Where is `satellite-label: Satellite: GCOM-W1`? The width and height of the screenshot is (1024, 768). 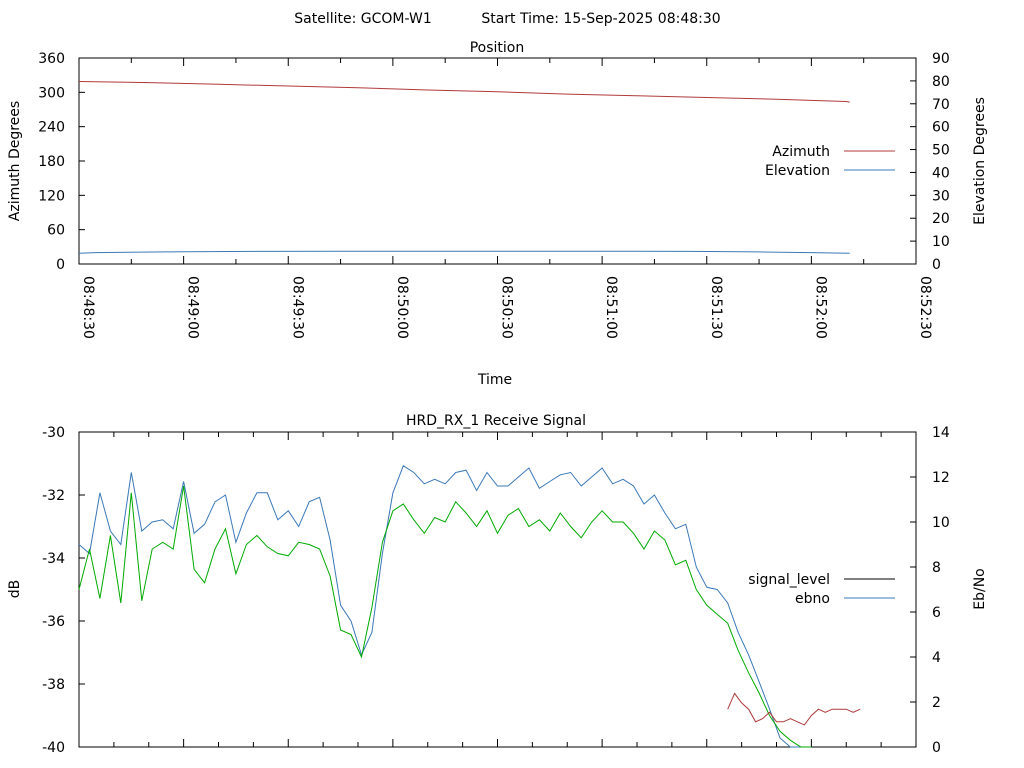 satellite-label: Satellite: GCOM-W1 is located at coordinates (362, 19).